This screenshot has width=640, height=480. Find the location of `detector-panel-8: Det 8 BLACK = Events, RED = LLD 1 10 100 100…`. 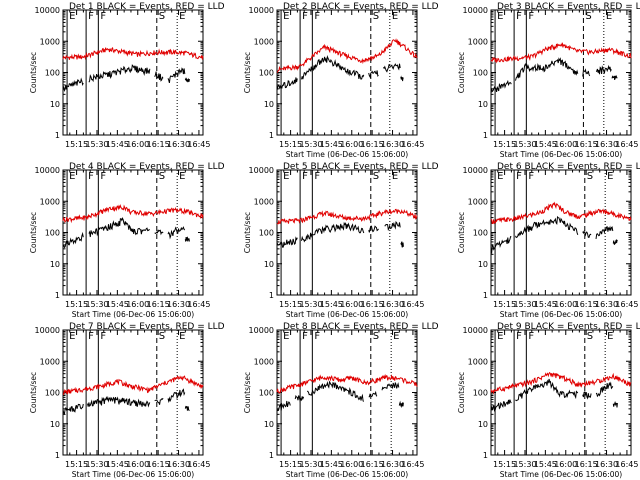

detector-panel-8: Det 8 BLACK = Events, RED = LLD 1 10 100 100… is located at coordinates (341, 400).